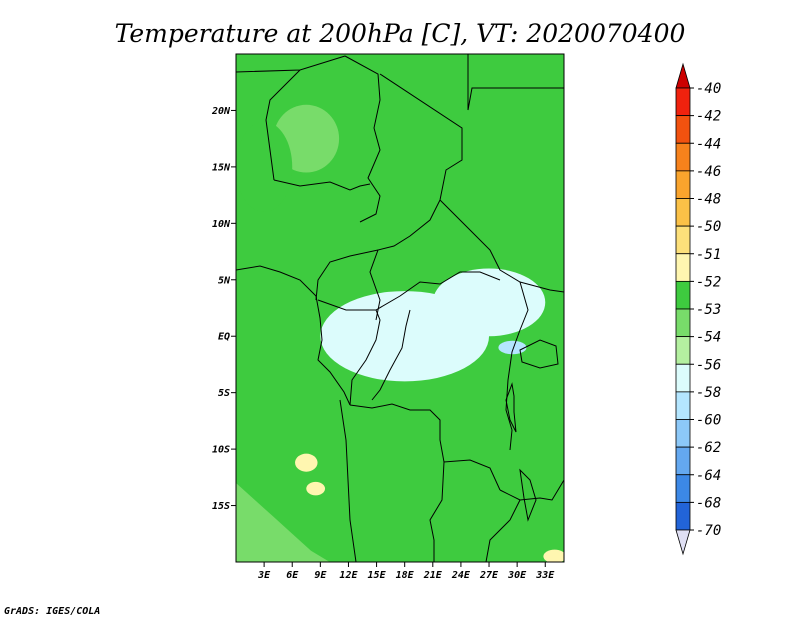 This screenshot has height=618, width=800. Describe the element at coordinates (517, 575) in the screenshot. I see `x-tick-label: 30E` at that location.